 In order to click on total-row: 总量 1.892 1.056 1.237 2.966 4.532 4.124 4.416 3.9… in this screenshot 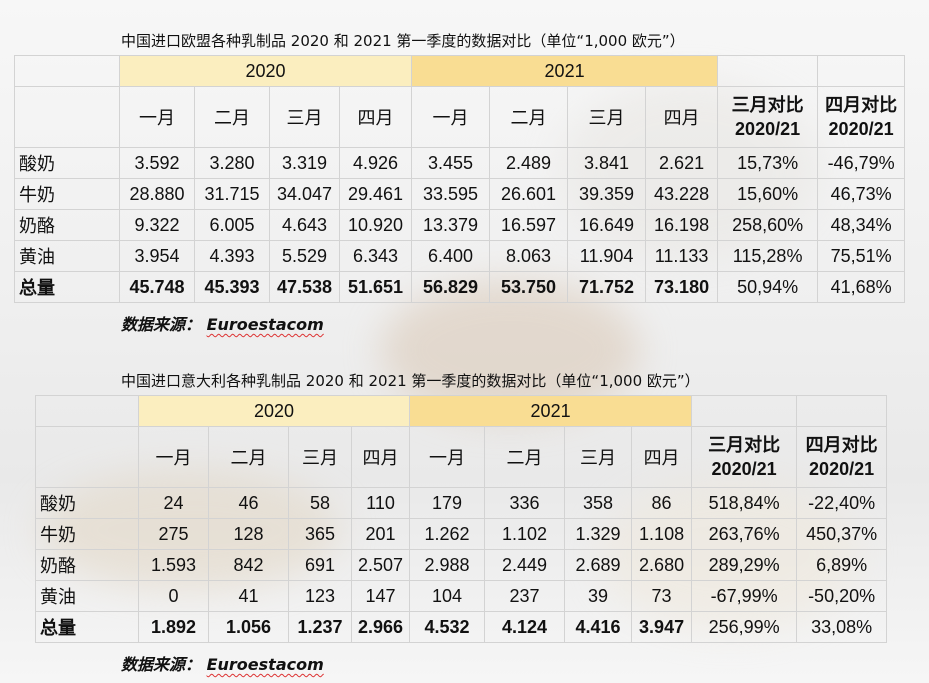, I will do `click(461, 627)`.